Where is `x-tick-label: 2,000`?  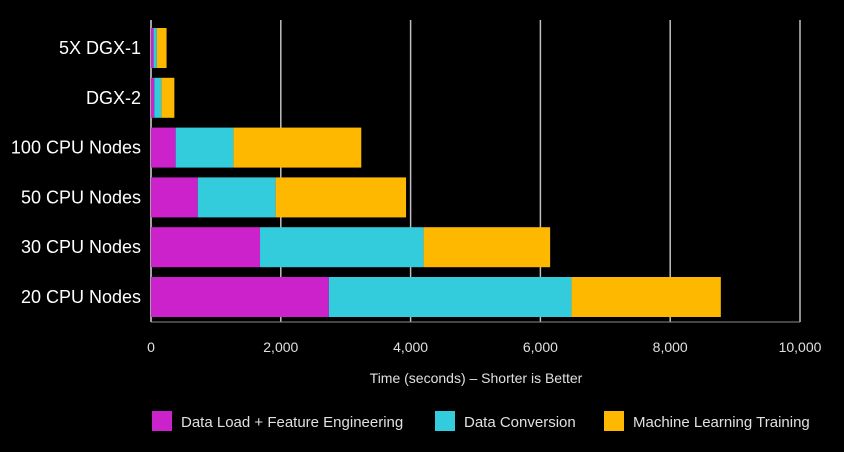 x-tick-label: 2,000 is located at coordinates (280, 347).